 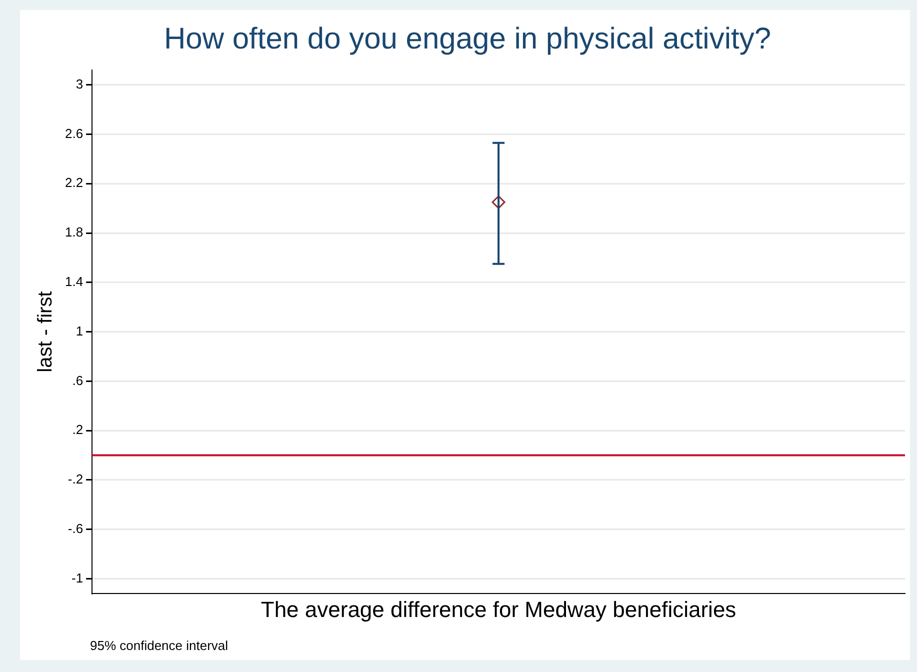 I want to click on chart-title: How often do you engage in physical activity?, so click(x=468, y=39).